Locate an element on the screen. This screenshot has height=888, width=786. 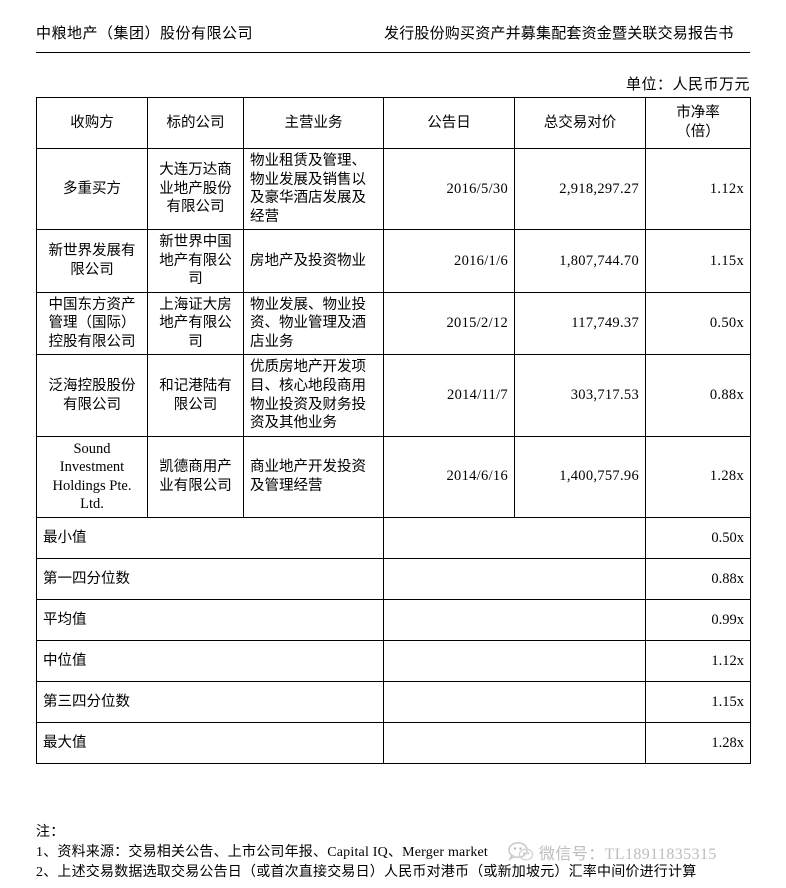
cell-pb-ratio: 1.12x is located at coordinates (698, 189).